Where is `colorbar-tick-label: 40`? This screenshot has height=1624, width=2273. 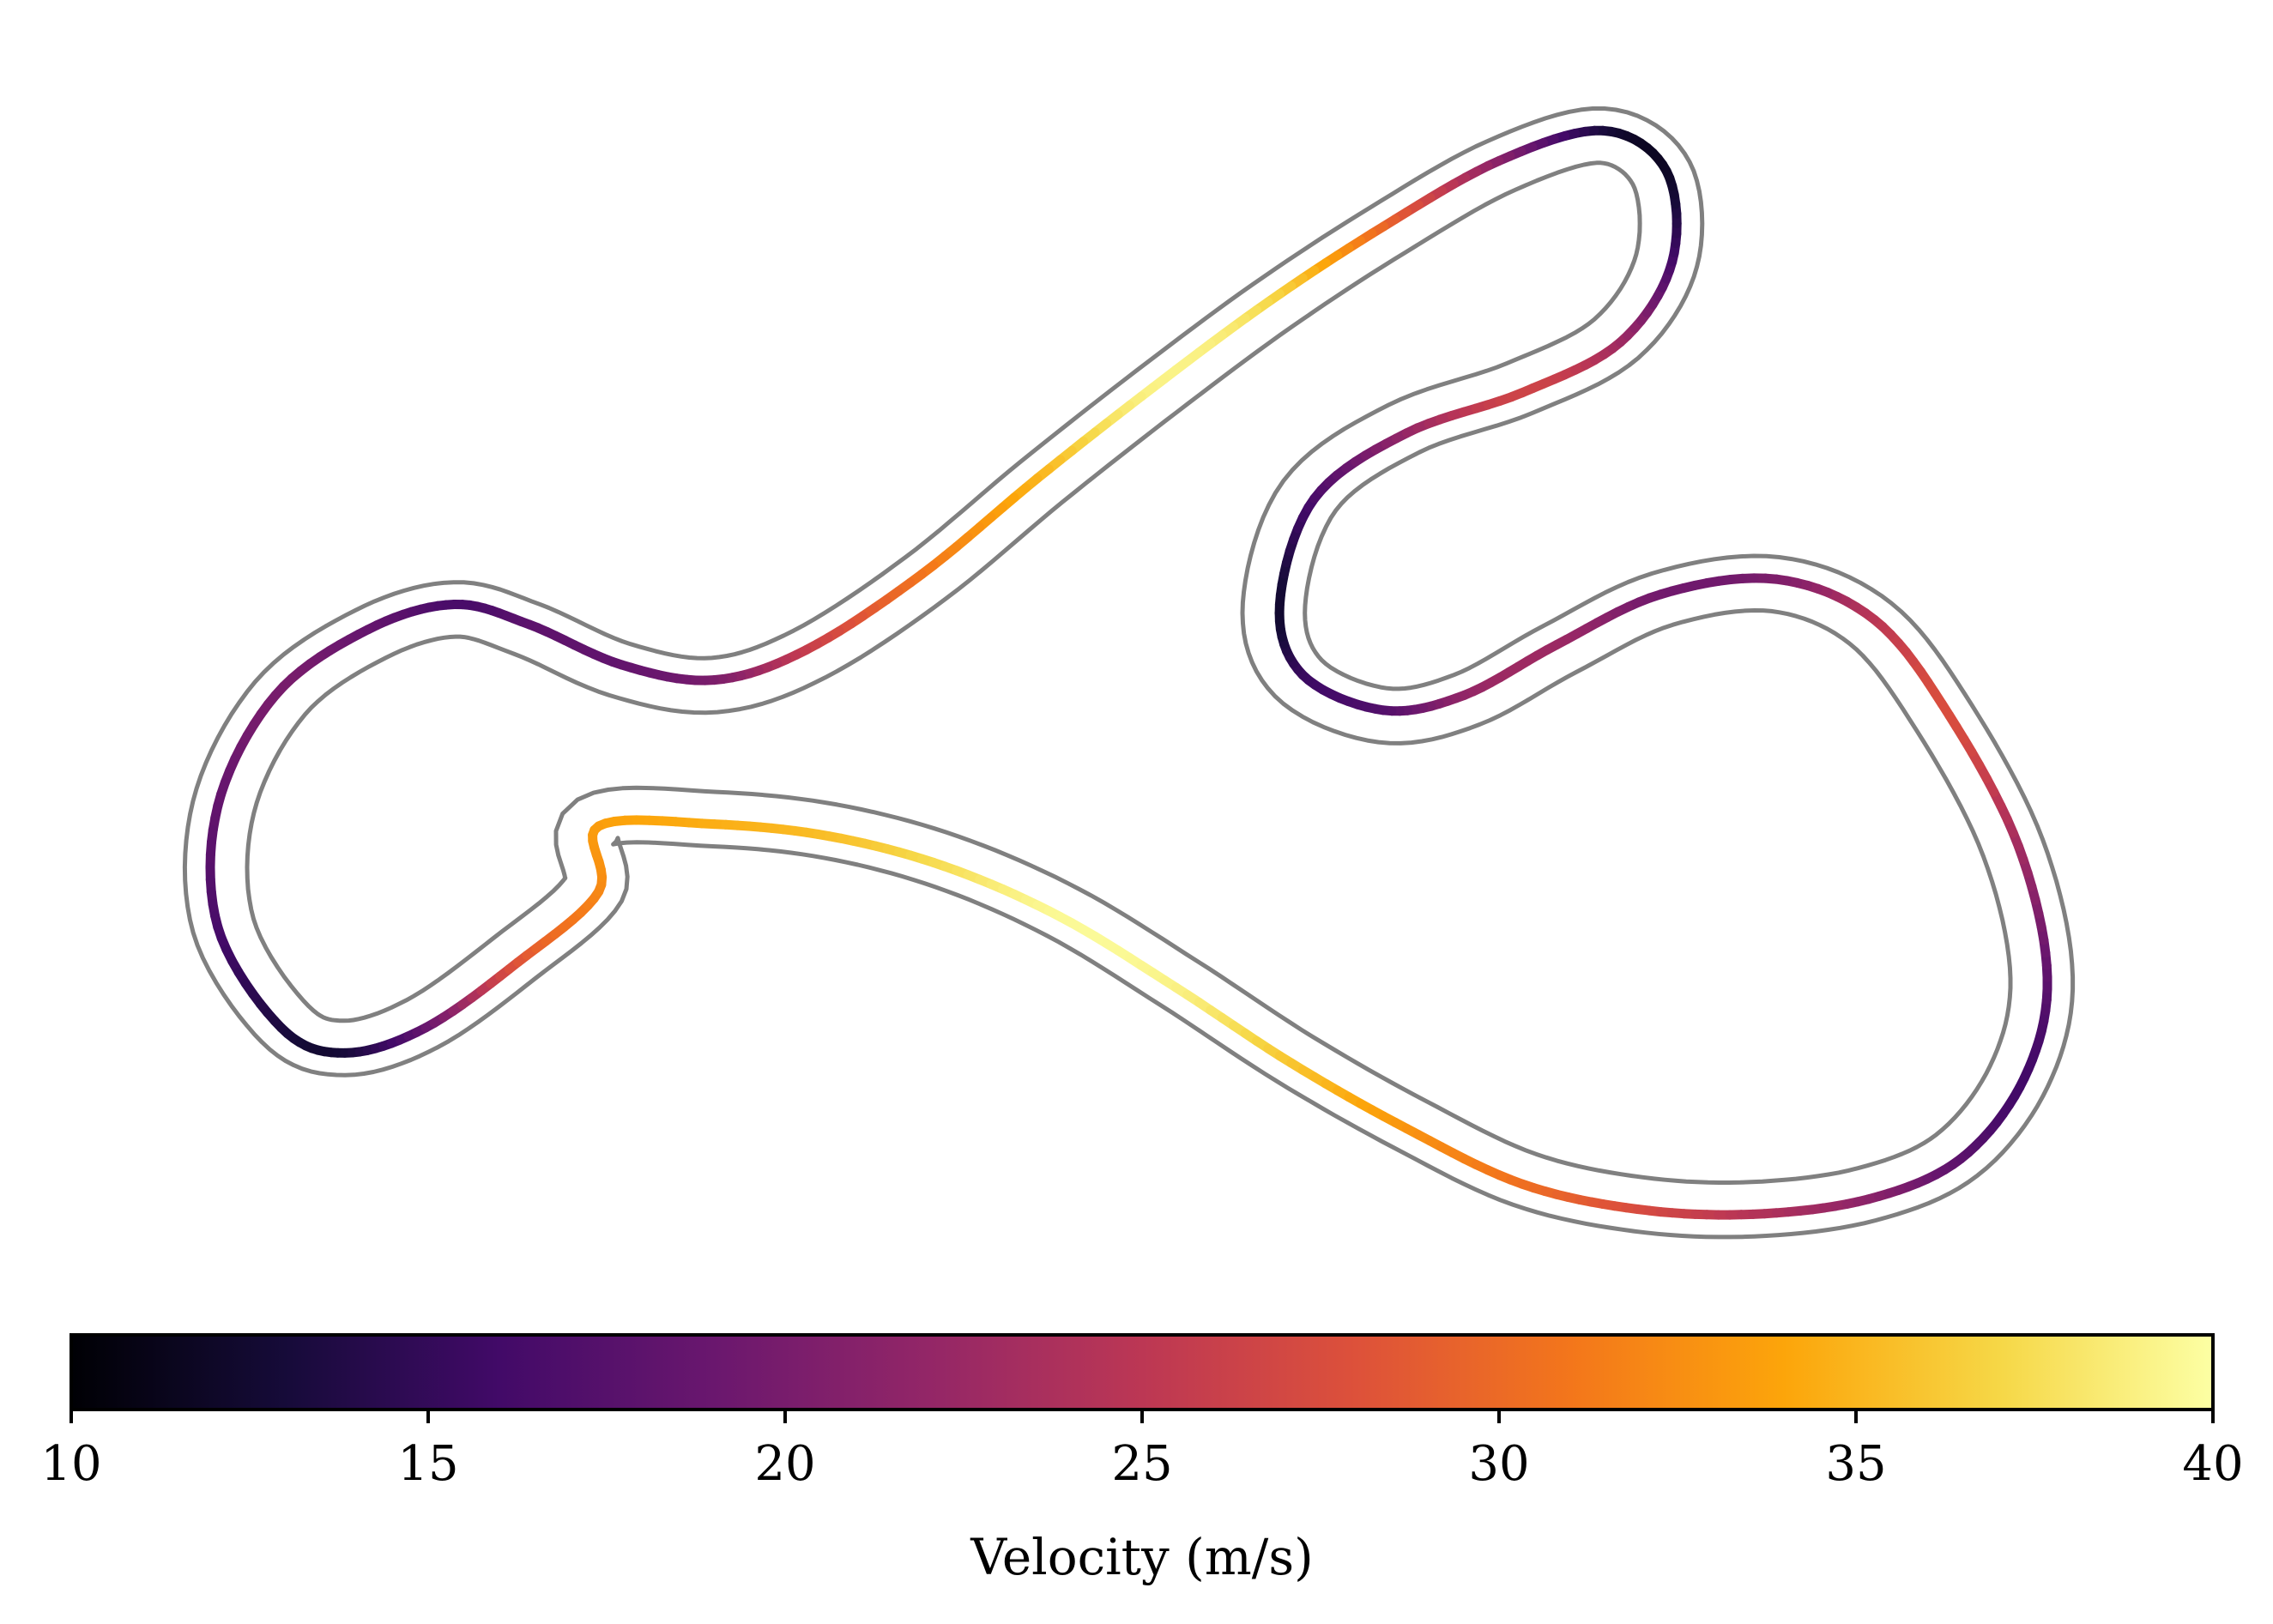
colorbar-tick-label: 40 is located at coordinates (2212, 1464).